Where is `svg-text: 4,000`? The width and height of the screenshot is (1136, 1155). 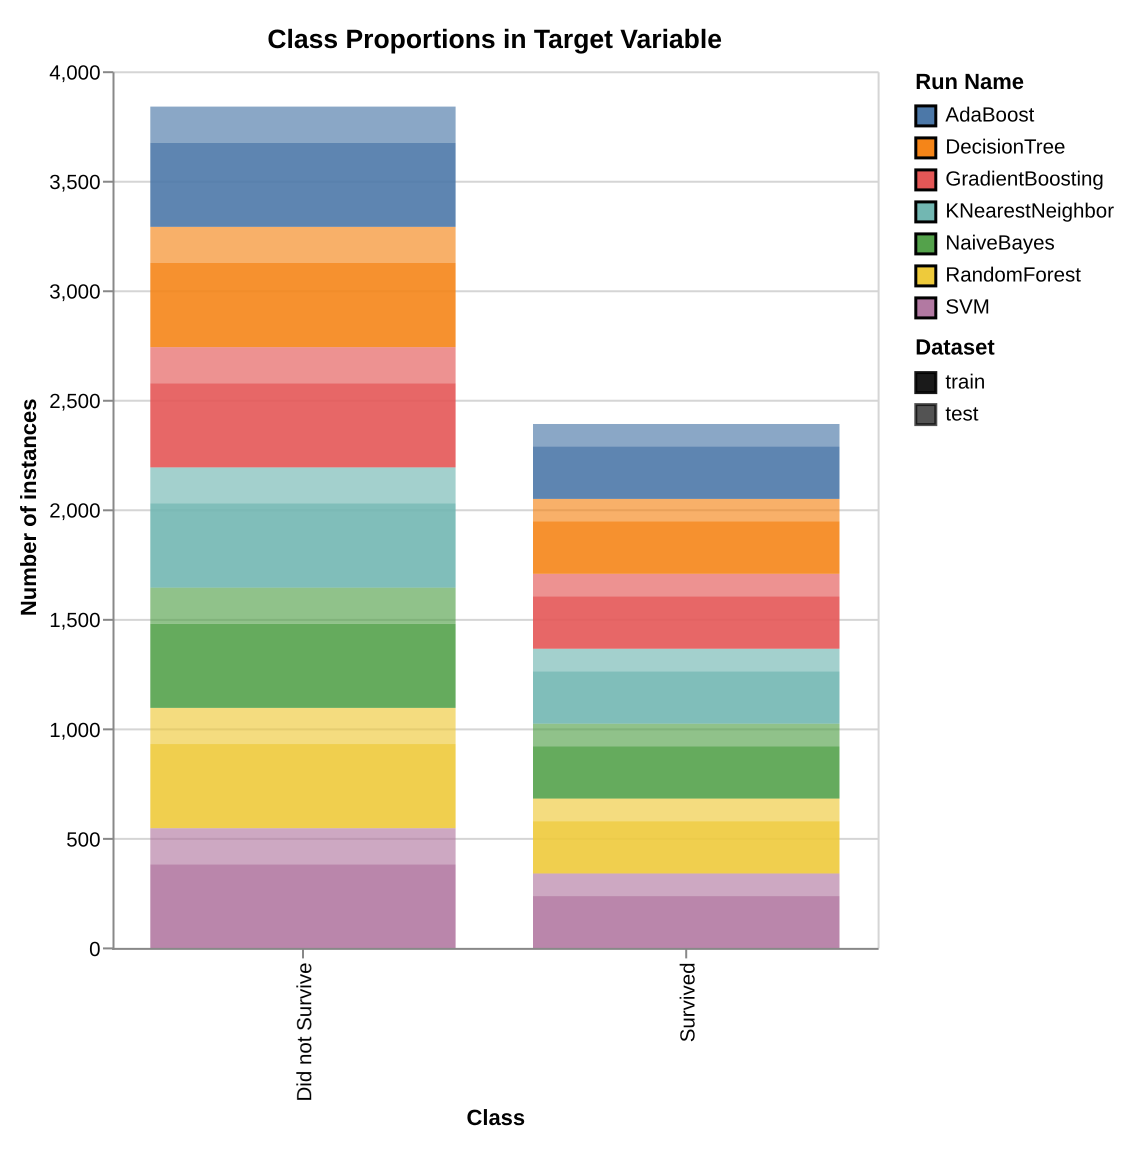 svg-text: 4,000 is located at coordinates (74, 73).